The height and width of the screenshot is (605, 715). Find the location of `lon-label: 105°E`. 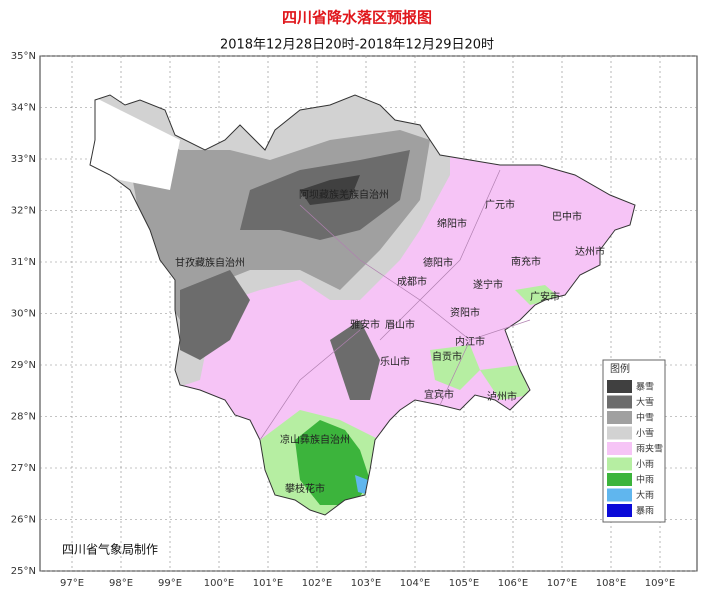

lon-label: 105°E is located at coordinates (464, 583).